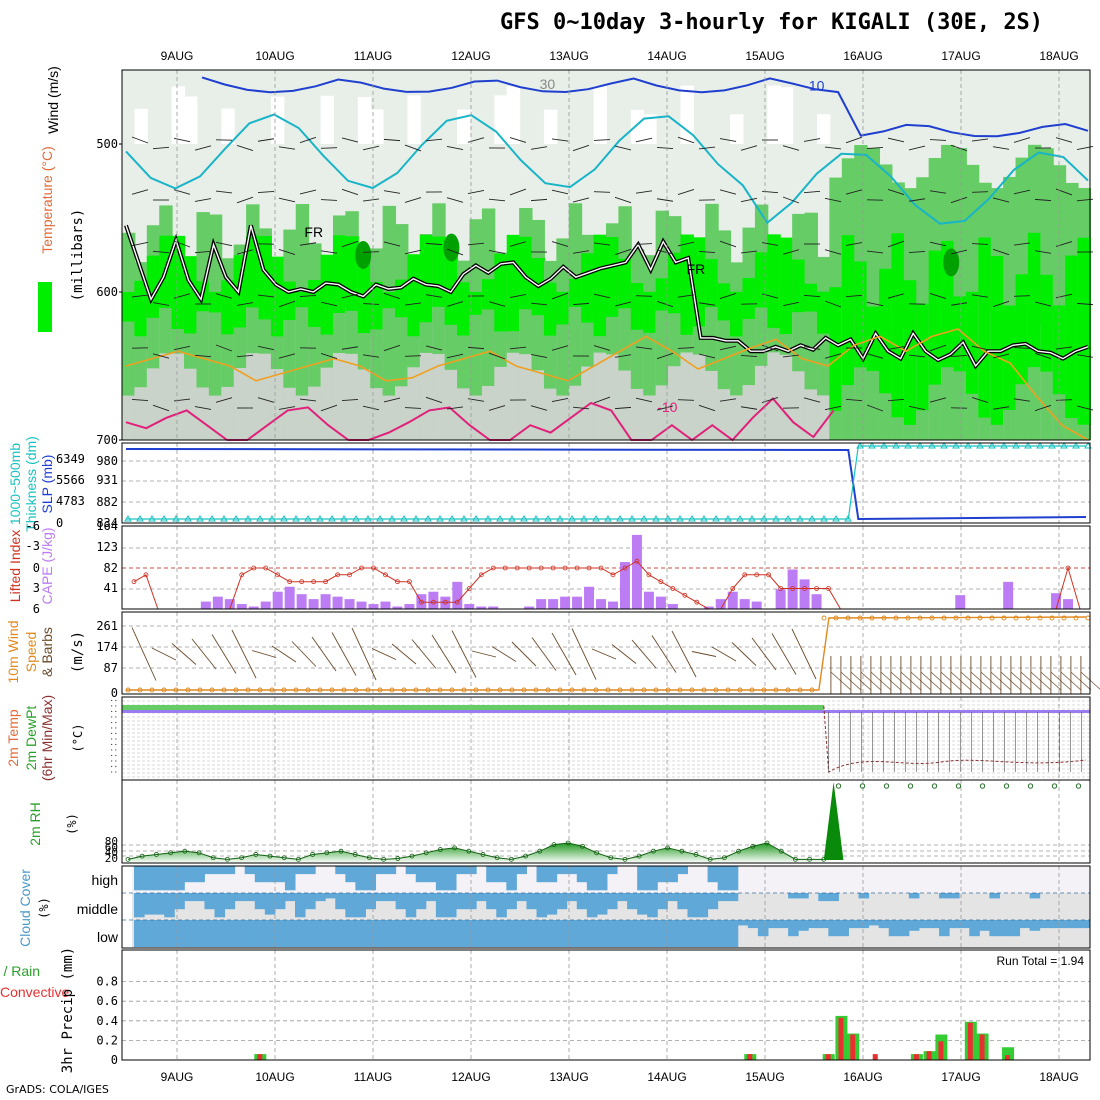 Image resolution: width=1100 pixels, height=1100 pixels. What do you see at coordinates (606, 821) in the screenshot?
I see `rh-panel` at bounding box center [606, 821].